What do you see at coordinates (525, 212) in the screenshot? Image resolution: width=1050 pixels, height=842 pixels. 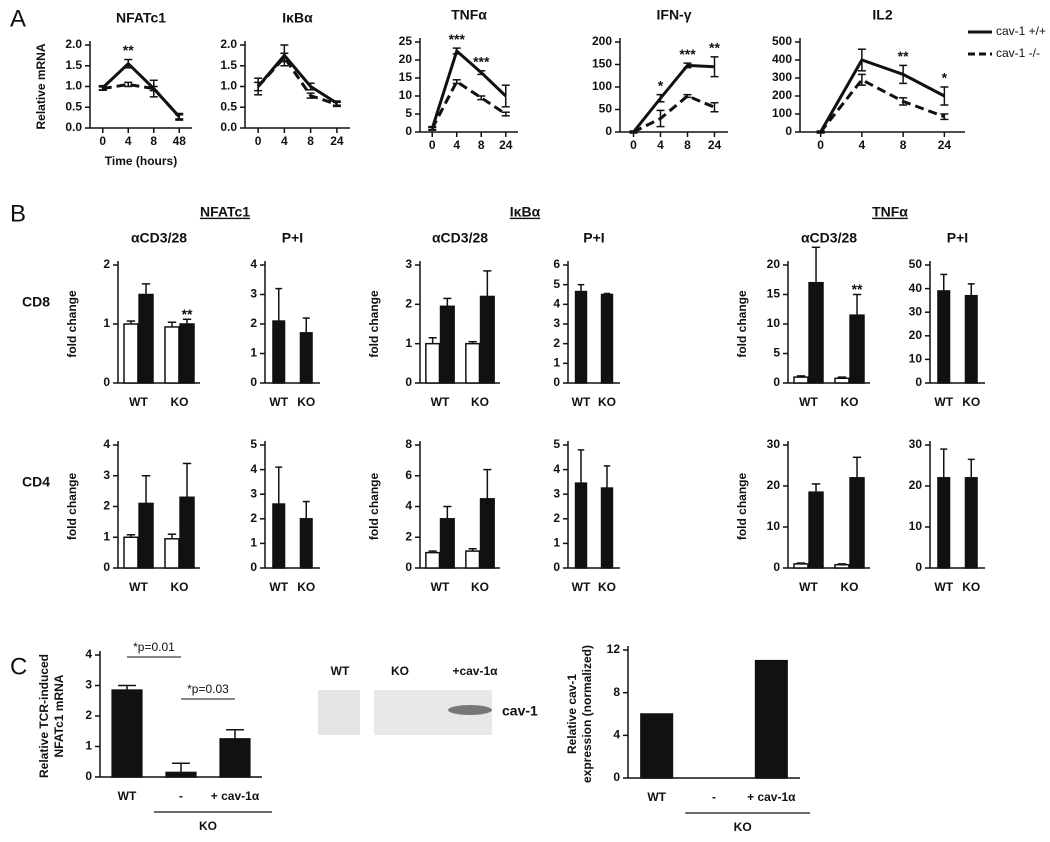 I see `group-title: IκBα` at bounding box center [525, 212].